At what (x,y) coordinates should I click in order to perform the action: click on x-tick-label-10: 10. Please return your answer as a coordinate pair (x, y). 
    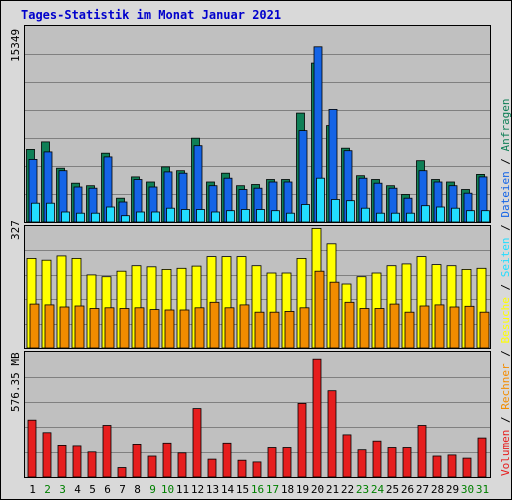
    Looking at the image, I should click on (167, 489).